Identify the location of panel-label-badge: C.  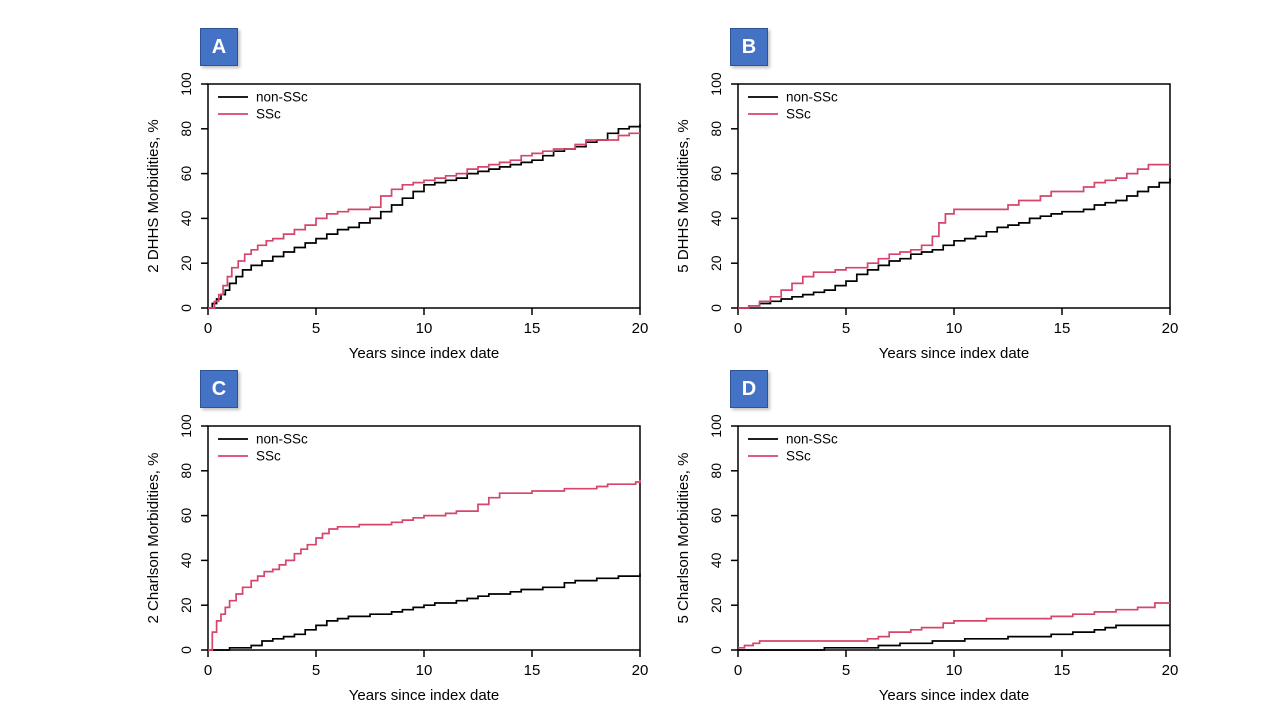
(219, 389).